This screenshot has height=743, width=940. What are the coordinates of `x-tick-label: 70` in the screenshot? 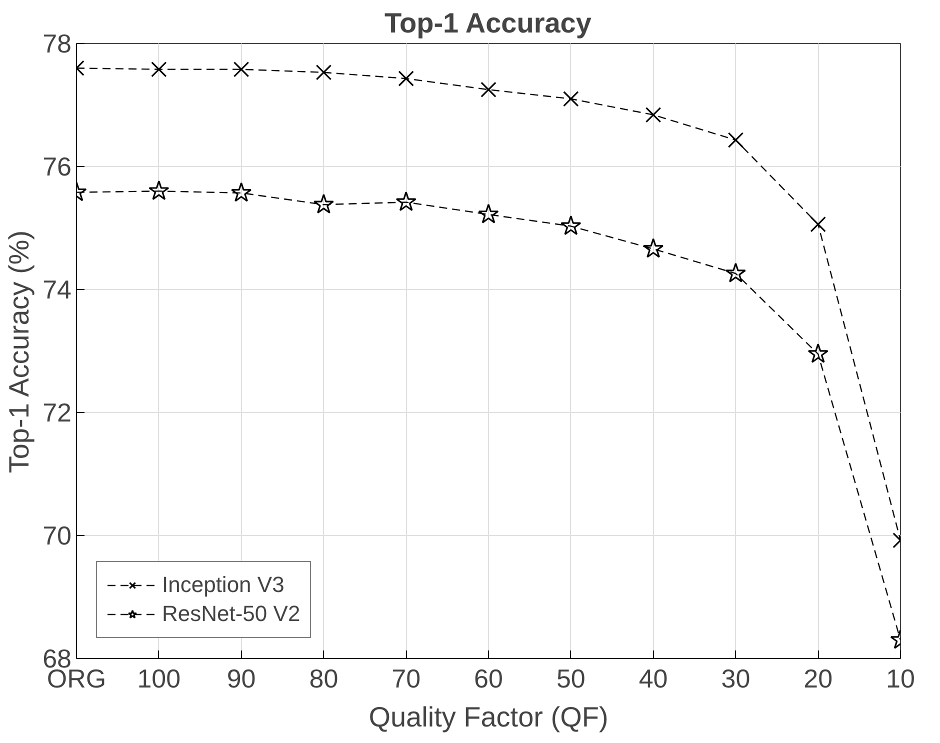 It's located at (406, 679).